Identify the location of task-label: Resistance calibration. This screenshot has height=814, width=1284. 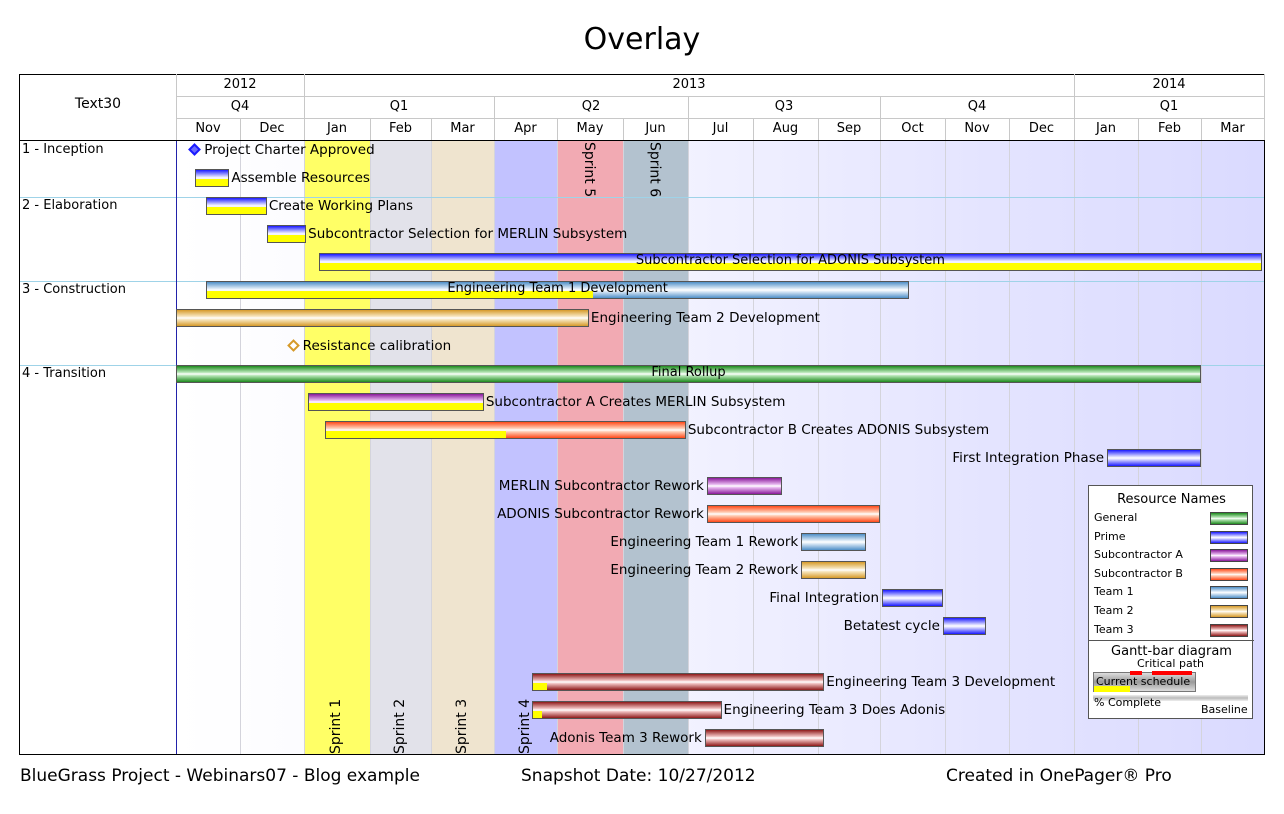
(377, 346).